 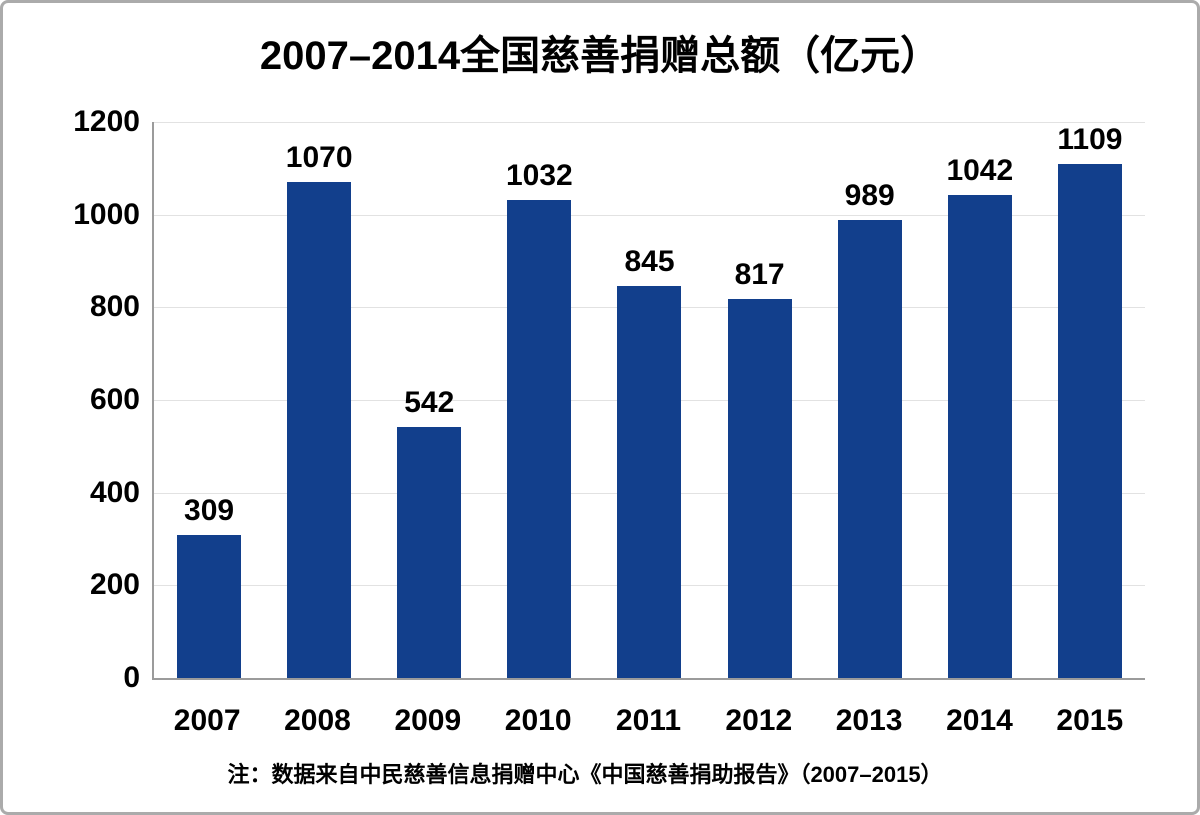 I want to click on x-tick-label-2011: 2011, so click(x=648, y=720).